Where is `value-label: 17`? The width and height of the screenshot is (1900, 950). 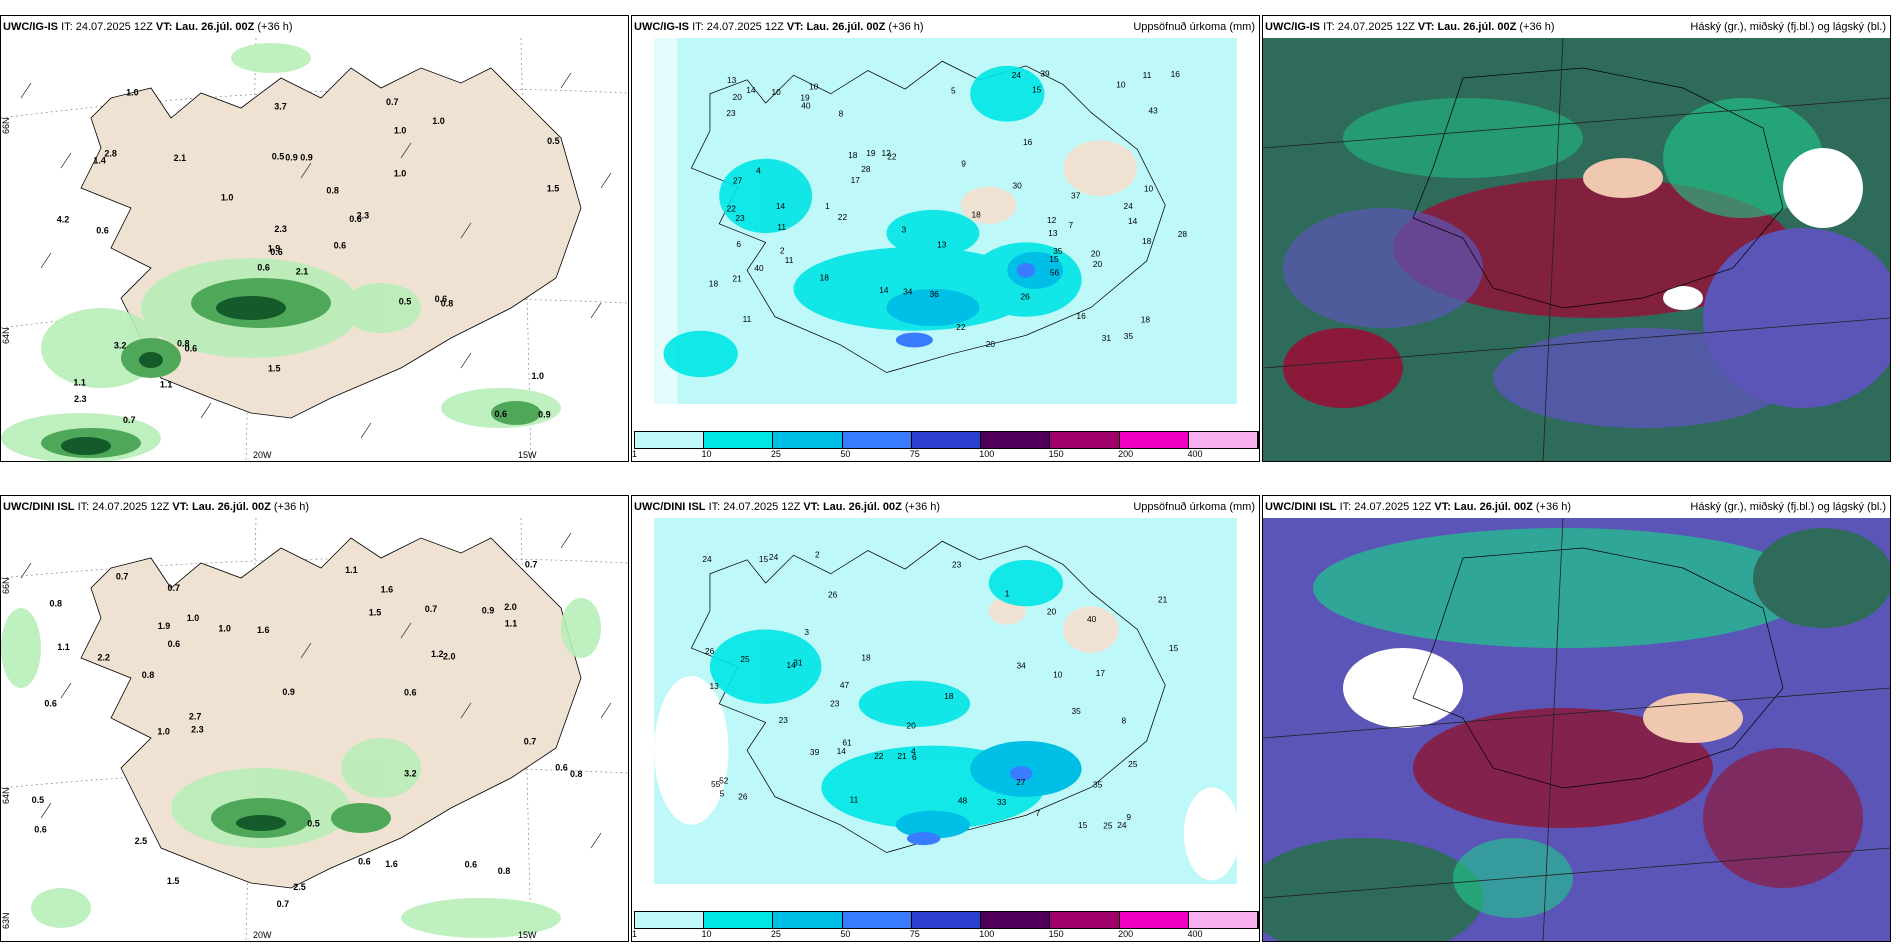
value-label: 17 is located at coordinates (856, 180).